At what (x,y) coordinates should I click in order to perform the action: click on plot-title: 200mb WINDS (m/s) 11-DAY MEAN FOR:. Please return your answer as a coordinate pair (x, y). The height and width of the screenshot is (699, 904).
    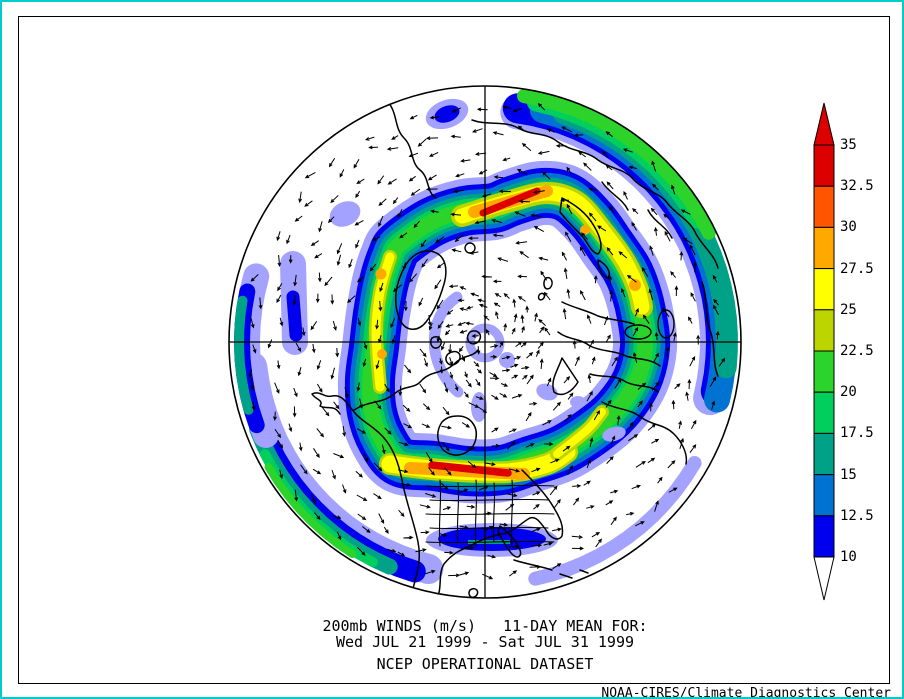
    Looking at the image, I should click on (485, 626).